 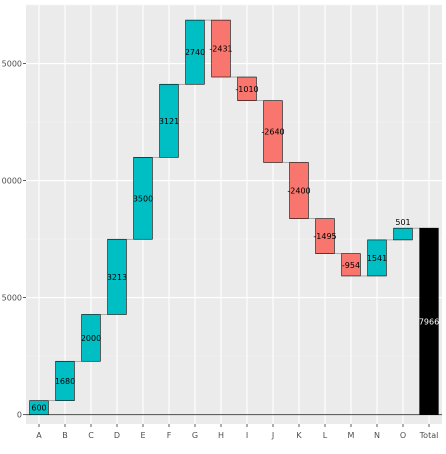 I want to click on bar-C, so click(x=91, y=338).